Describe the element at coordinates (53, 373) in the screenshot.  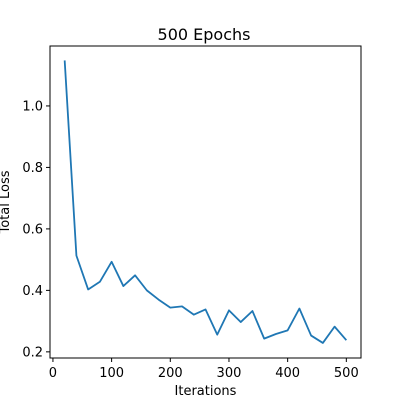
I see `x-tick-label: 0` at that location.